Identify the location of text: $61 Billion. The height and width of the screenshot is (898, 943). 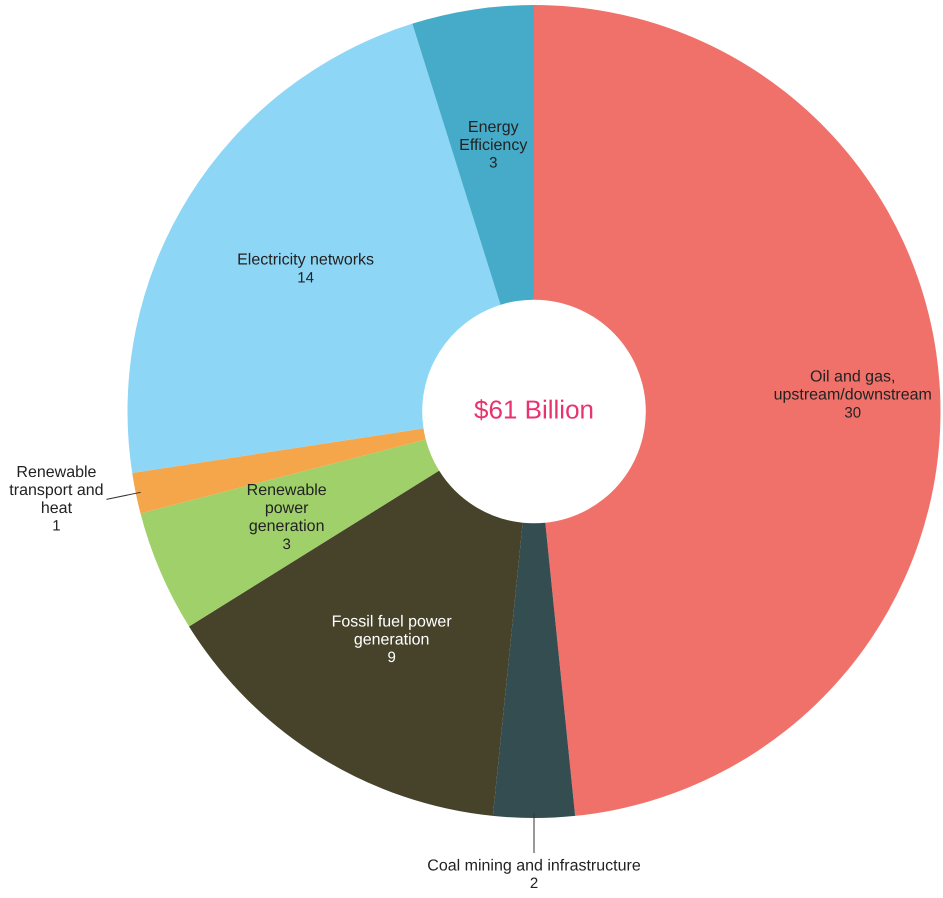
(534, 409).